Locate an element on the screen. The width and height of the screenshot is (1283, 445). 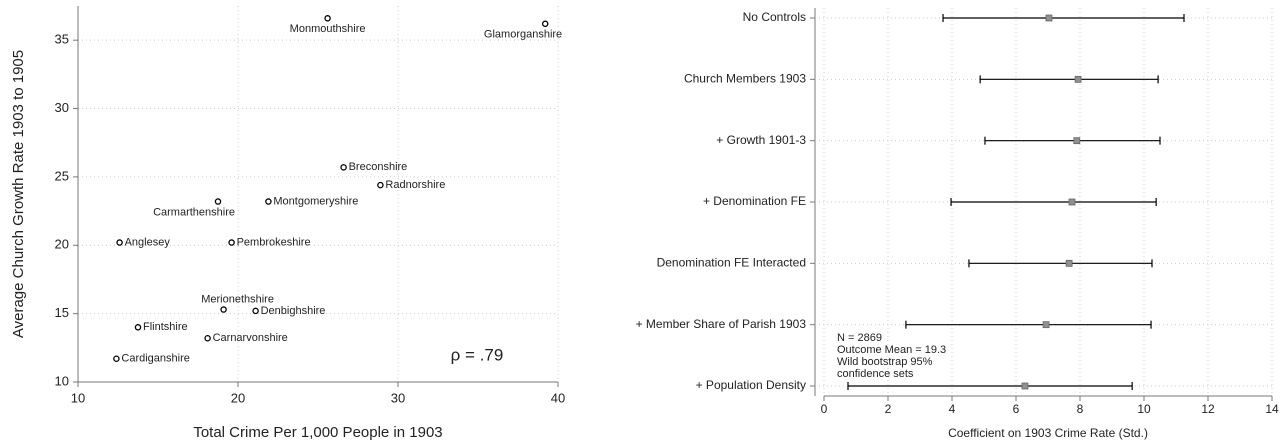
point-label: Pembrokeshire is located at coordinates (274, 242).